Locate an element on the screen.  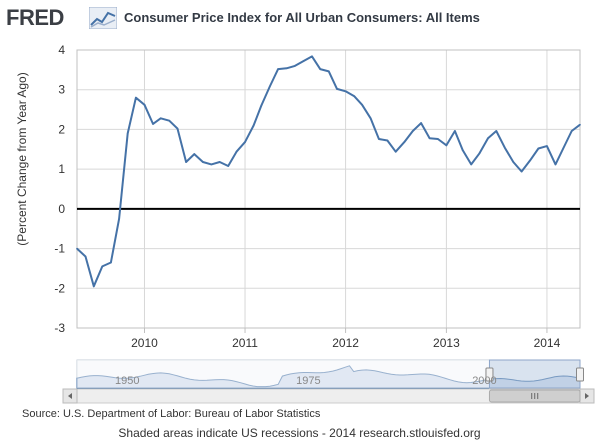
navigator-right-handle is located at coordinates (580, 374).